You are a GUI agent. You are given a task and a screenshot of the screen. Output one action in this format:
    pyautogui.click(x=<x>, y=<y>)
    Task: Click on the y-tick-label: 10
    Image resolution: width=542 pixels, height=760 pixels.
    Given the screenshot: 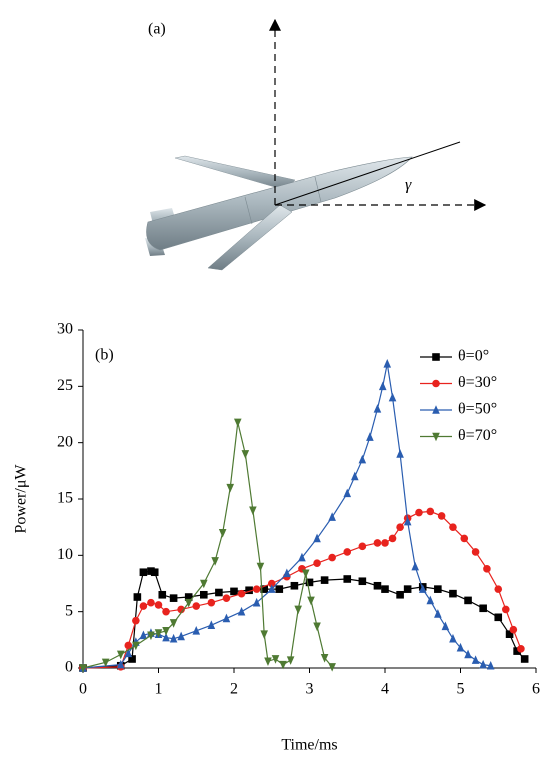 What is the action you would take?
    pyautogui.click(x=65, y=554)
    